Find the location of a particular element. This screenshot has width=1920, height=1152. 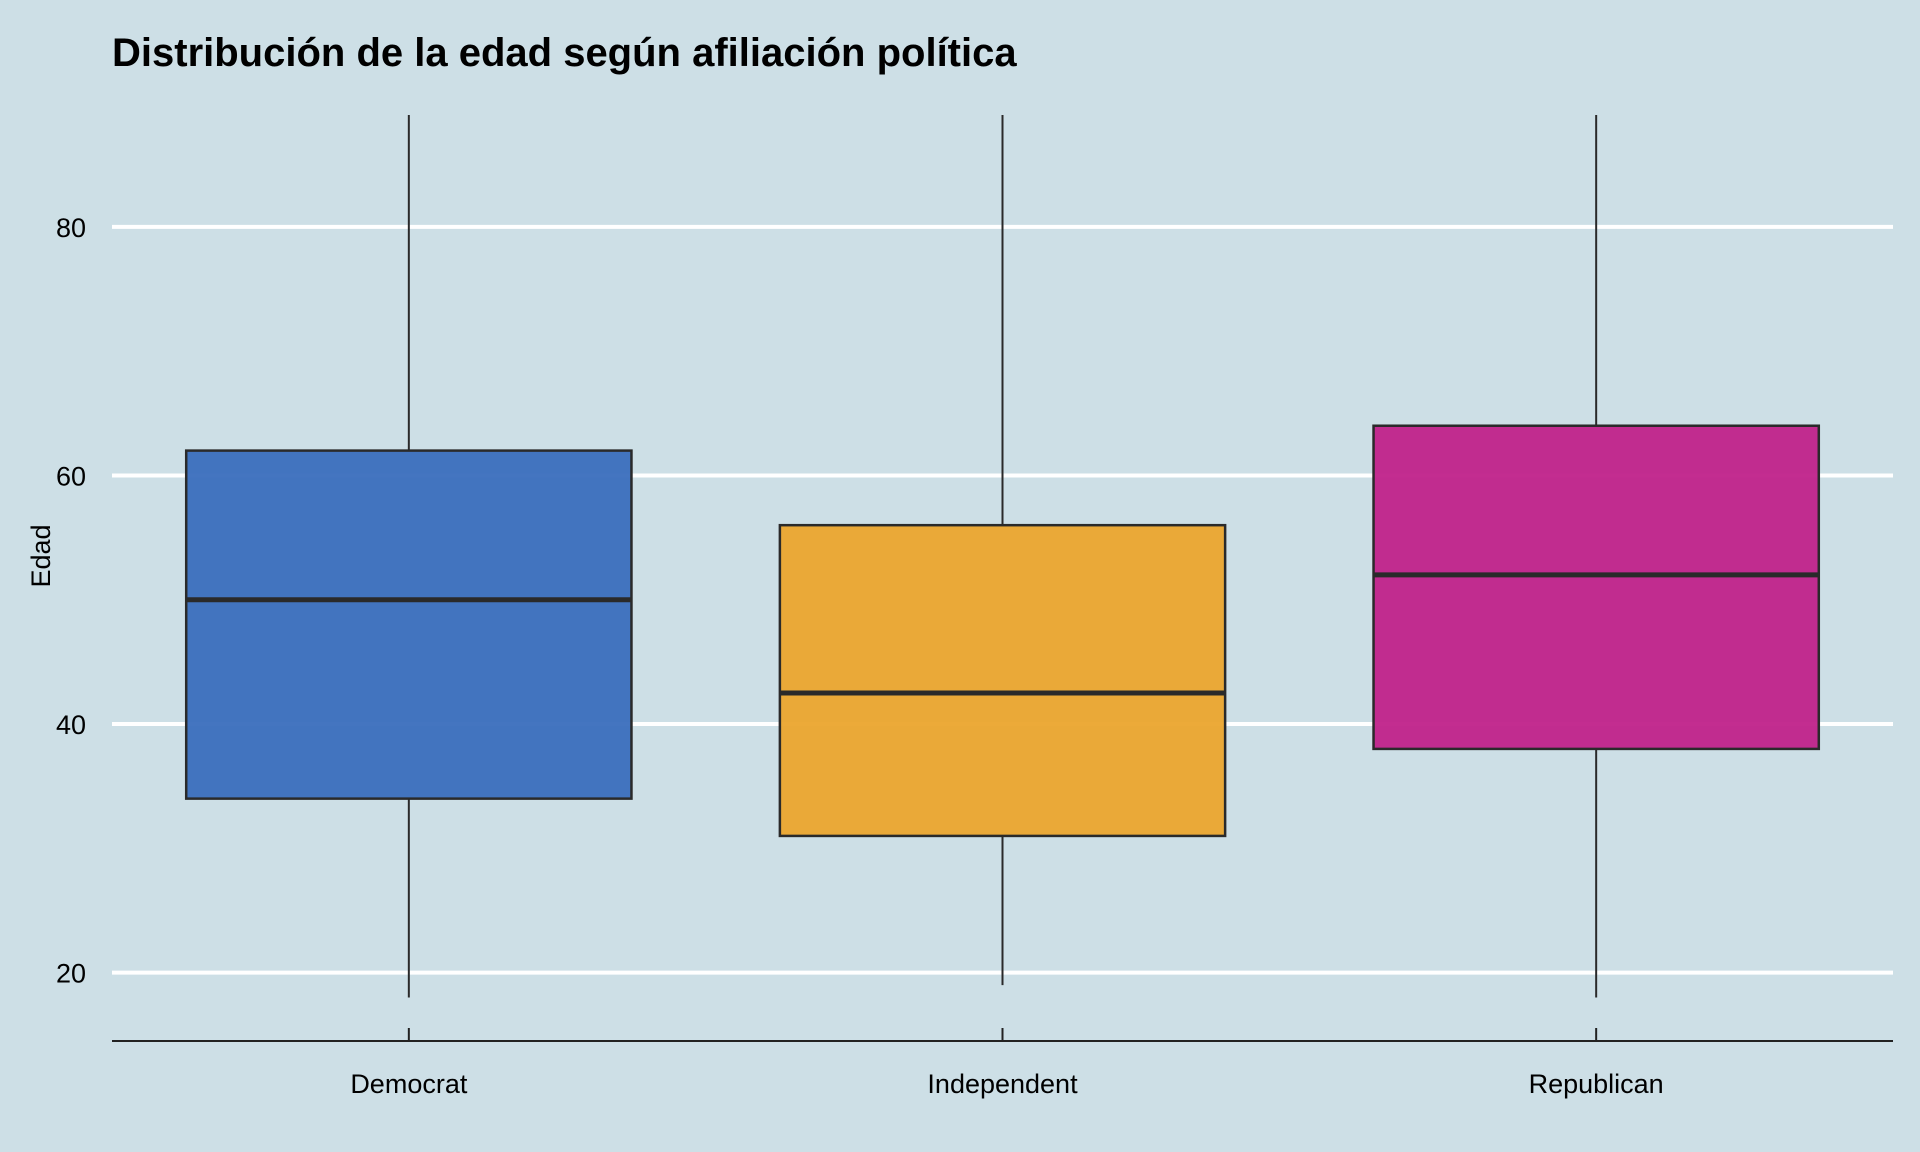

iqr-box-republican is located at coordinates (1596, 587).